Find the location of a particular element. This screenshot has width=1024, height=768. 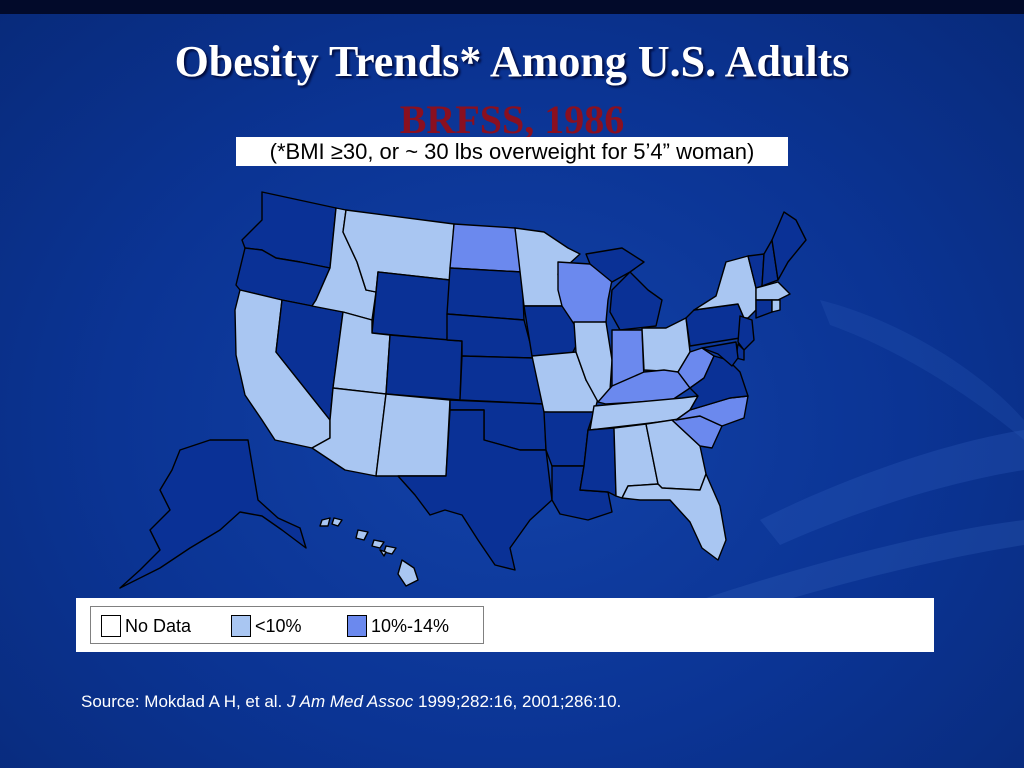

source-prefix: Source: Mokdad A H, et al. is located at coordinates (184, 701).